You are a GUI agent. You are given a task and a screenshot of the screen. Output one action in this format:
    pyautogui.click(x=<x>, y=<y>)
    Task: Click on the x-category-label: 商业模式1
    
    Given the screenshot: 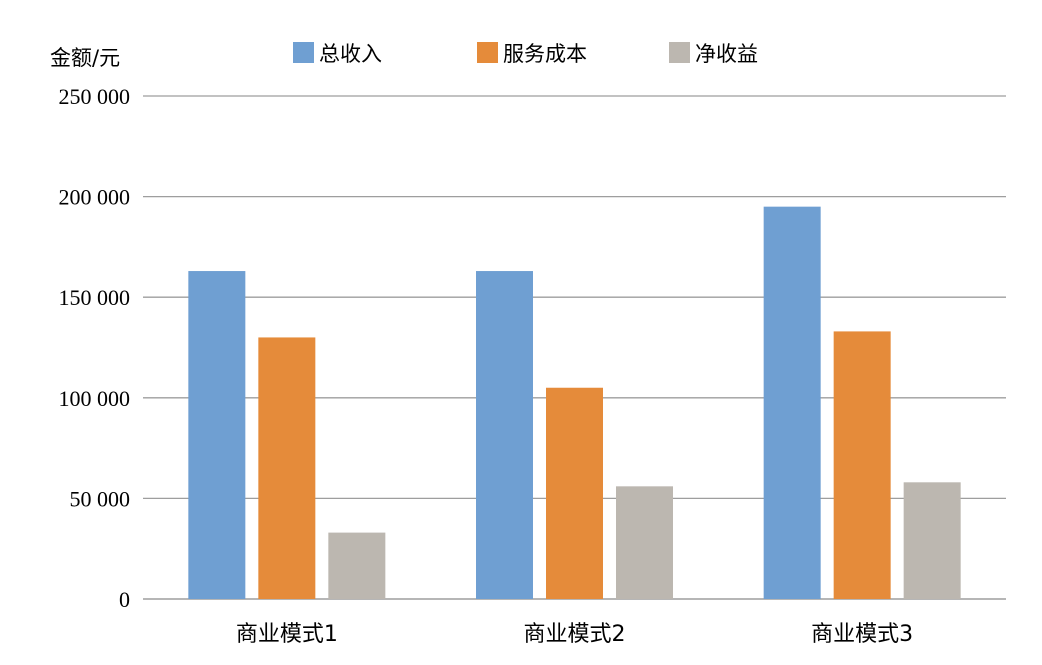 What is the action you would take?
    pyautogui.click(x=287, y=634)
    